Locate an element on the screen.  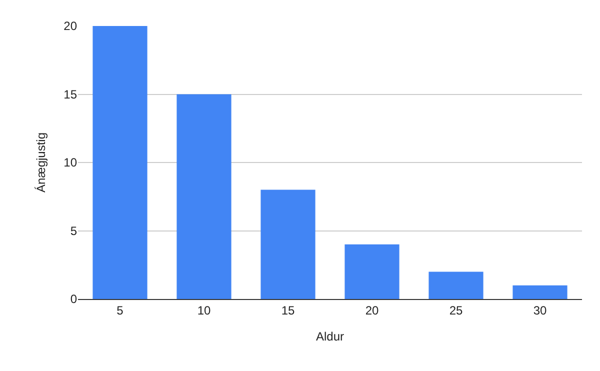
x-axis-title: Aldur is located at coordinates (330, 336).